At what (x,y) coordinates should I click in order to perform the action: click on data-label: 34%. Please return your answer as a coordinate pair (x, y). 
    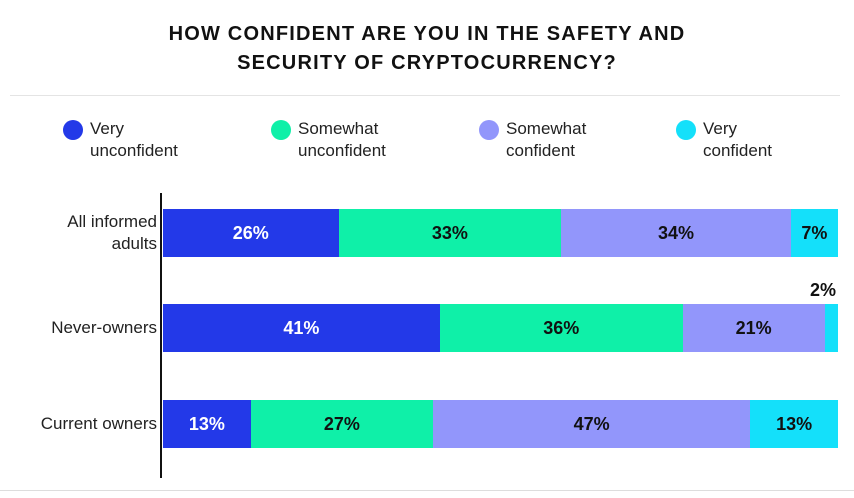
    Looking at the image, I should click on (676, 232).